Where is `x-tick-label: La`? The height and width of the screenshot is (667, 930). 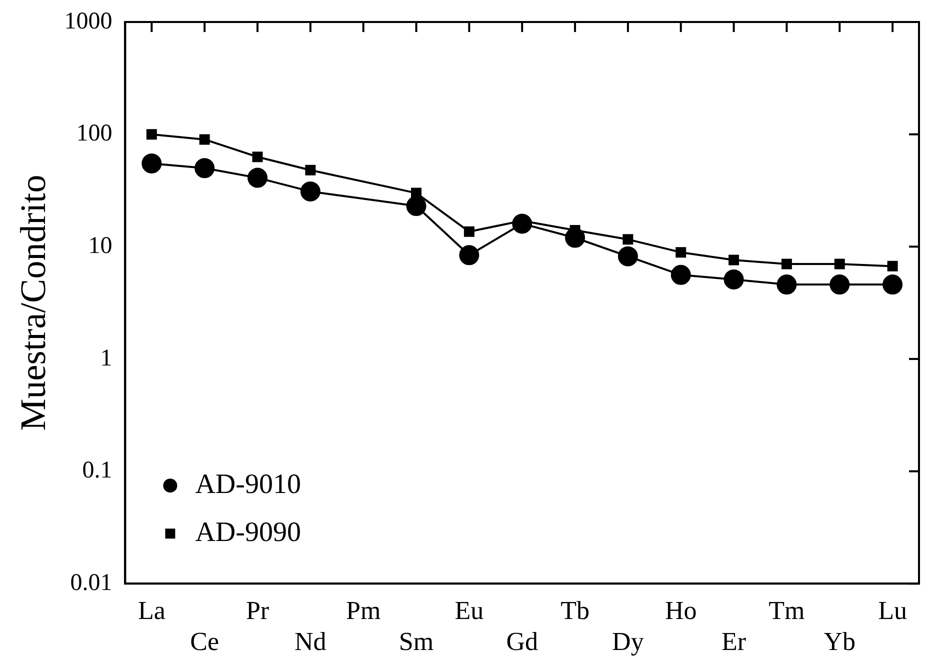 x-tick-label: La is located at coordinates (152, 611).